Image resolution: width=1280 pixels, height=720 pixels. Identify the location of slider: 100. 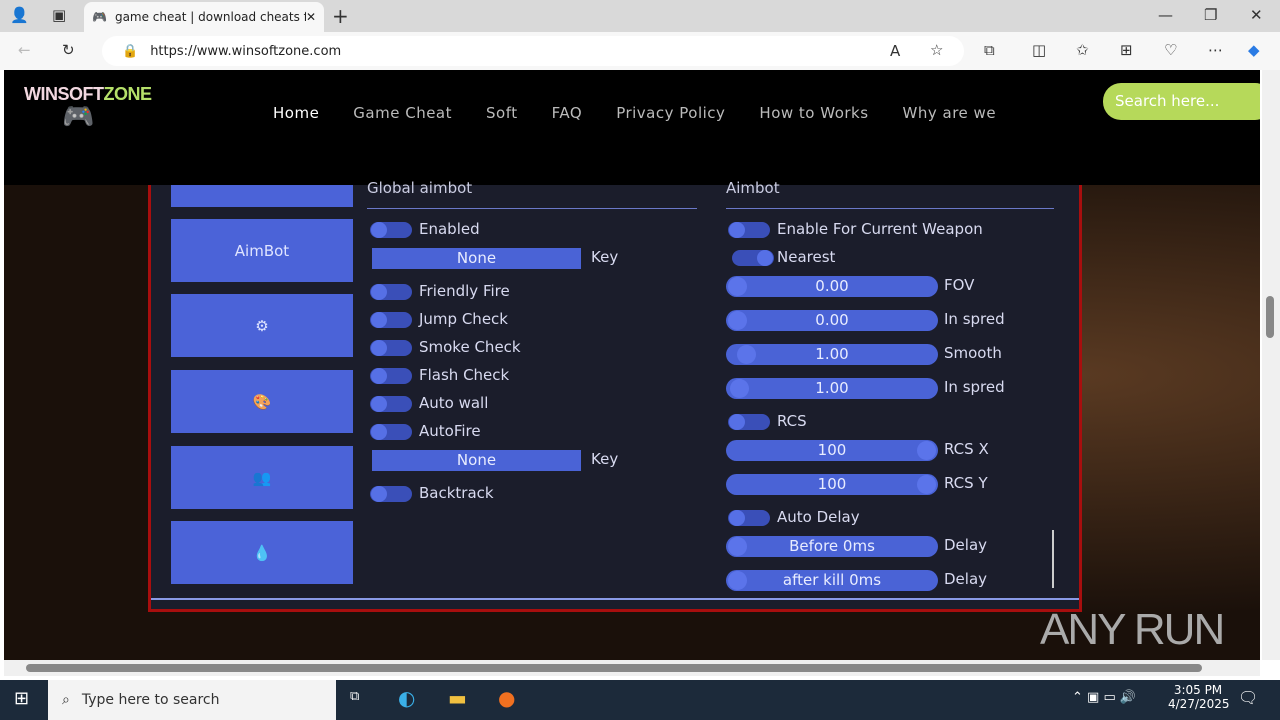
(832, 484).